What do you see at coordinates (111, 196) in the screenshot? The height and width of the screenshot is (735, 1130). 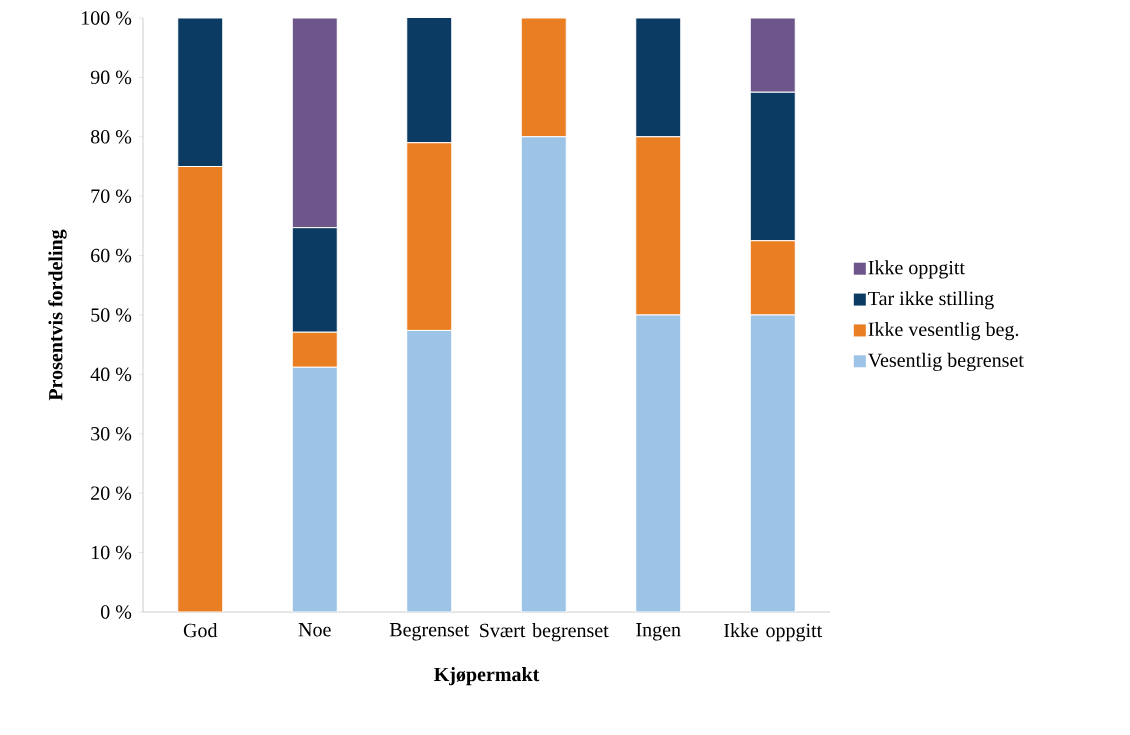 I see `y-tick-label: 70 %` at bounding box center [111, 196].